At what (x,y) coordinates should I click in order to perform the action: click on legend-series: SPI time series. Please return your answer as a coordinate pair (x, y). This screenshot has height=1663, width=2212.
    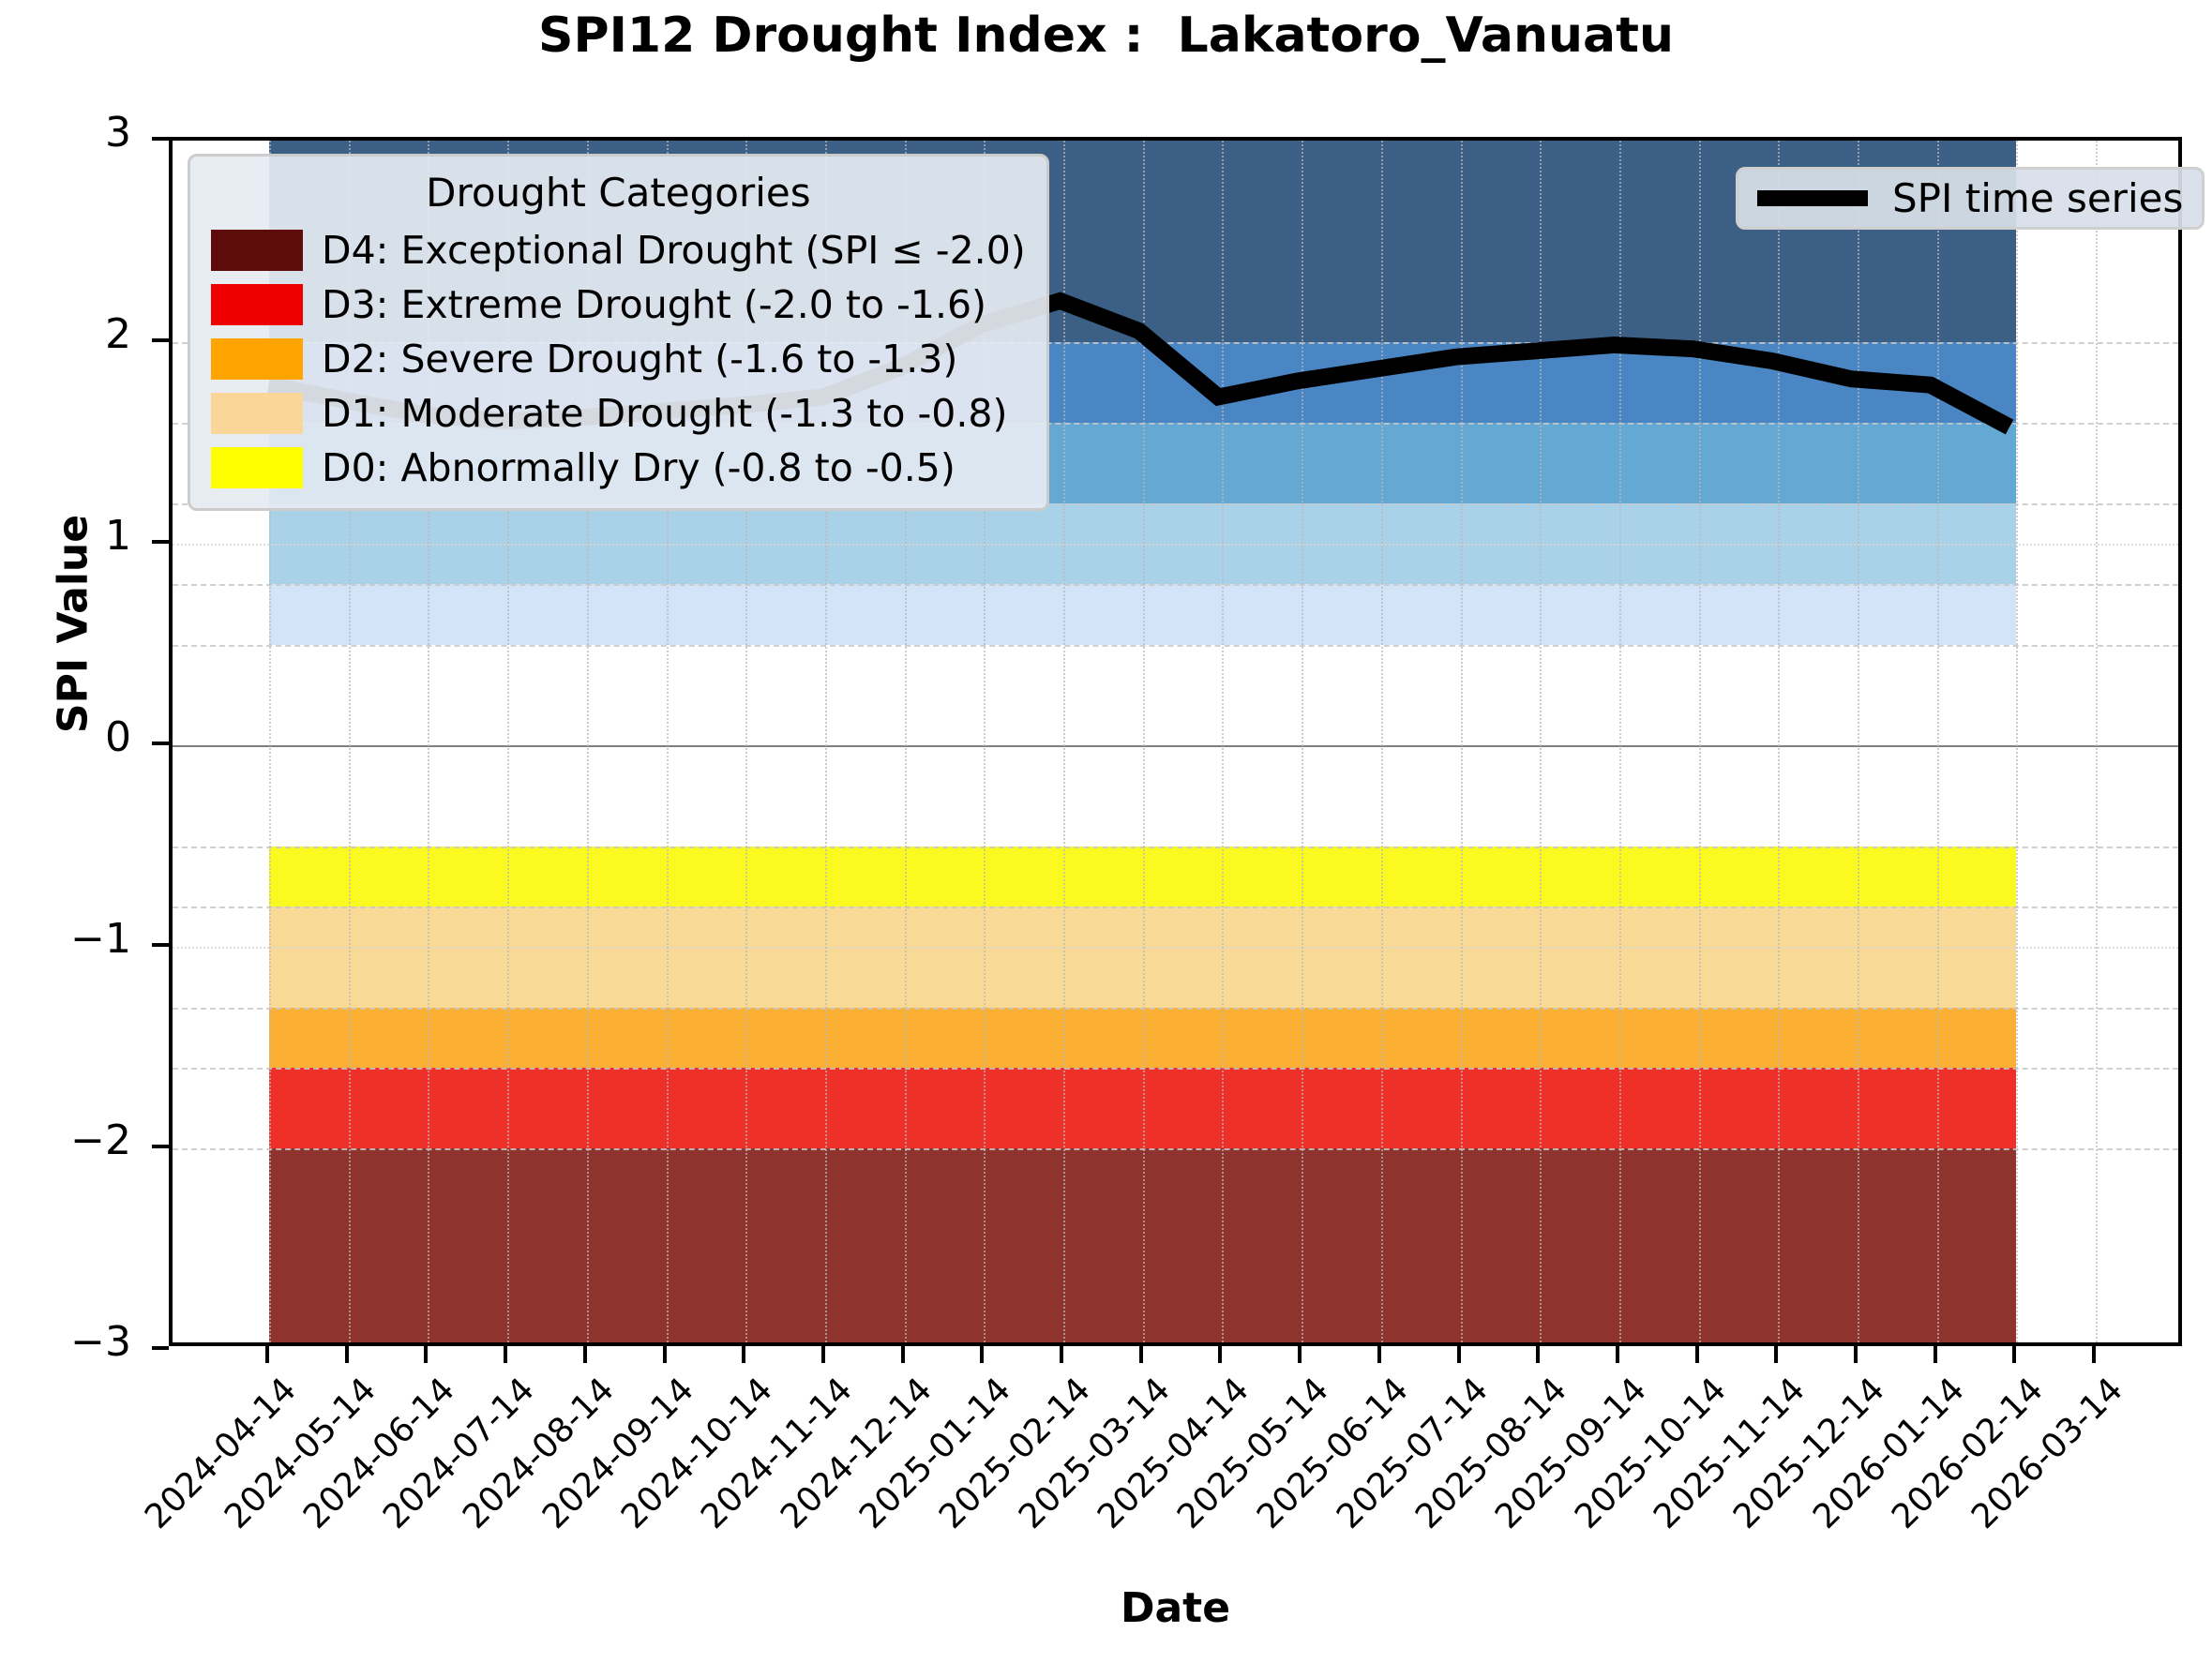
    Looking at the image, I should click on (1970, 199).